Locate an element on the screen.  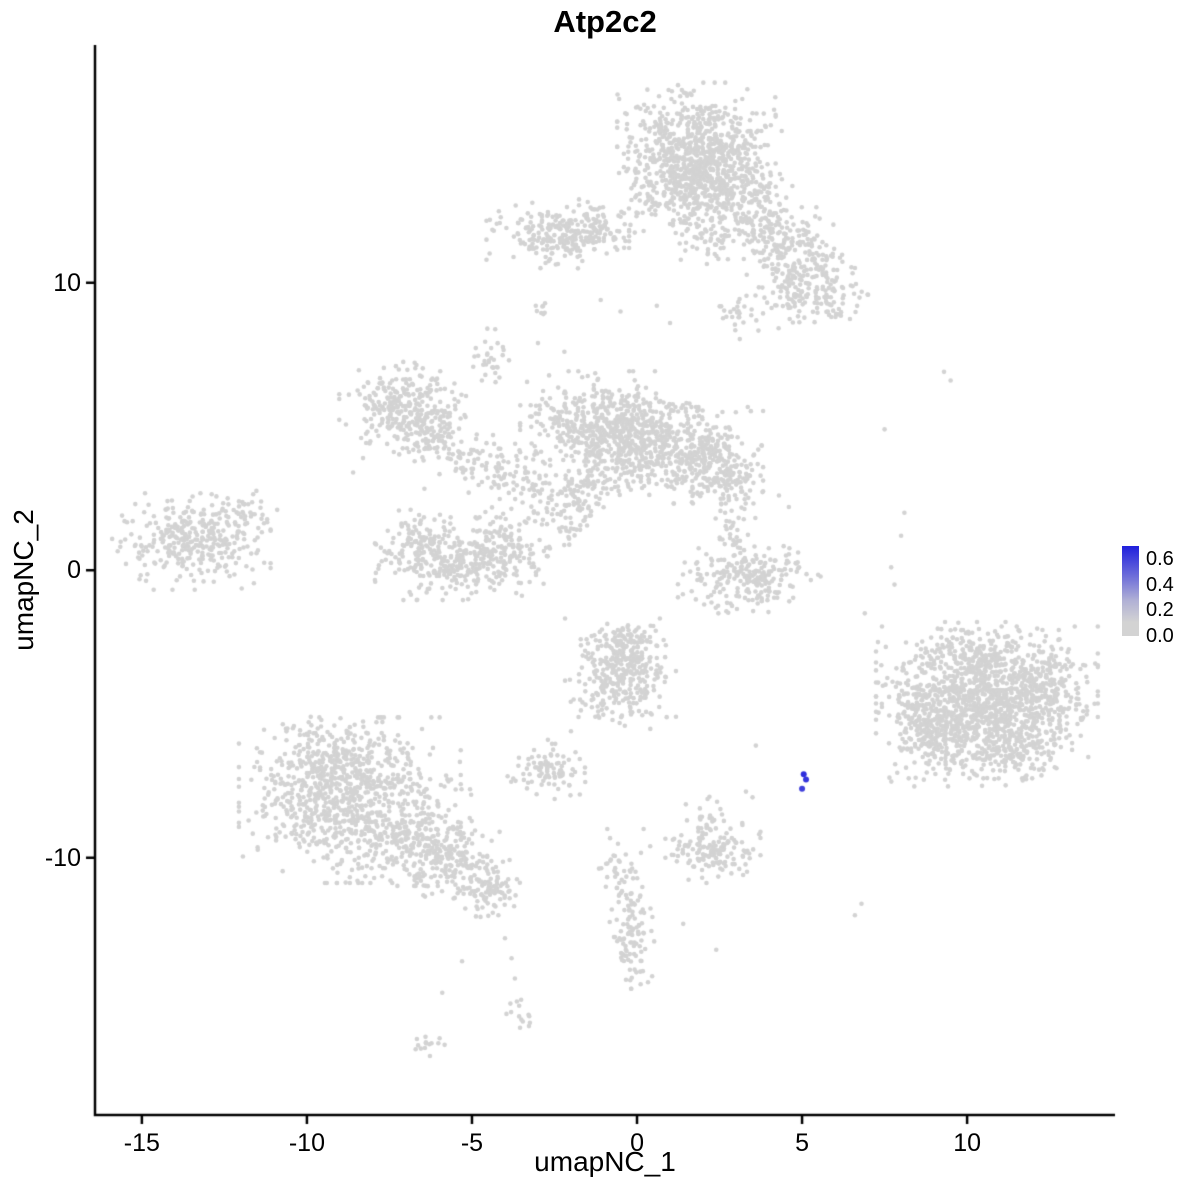
y-tick-label: 10 is located at coordinates (67, 282).